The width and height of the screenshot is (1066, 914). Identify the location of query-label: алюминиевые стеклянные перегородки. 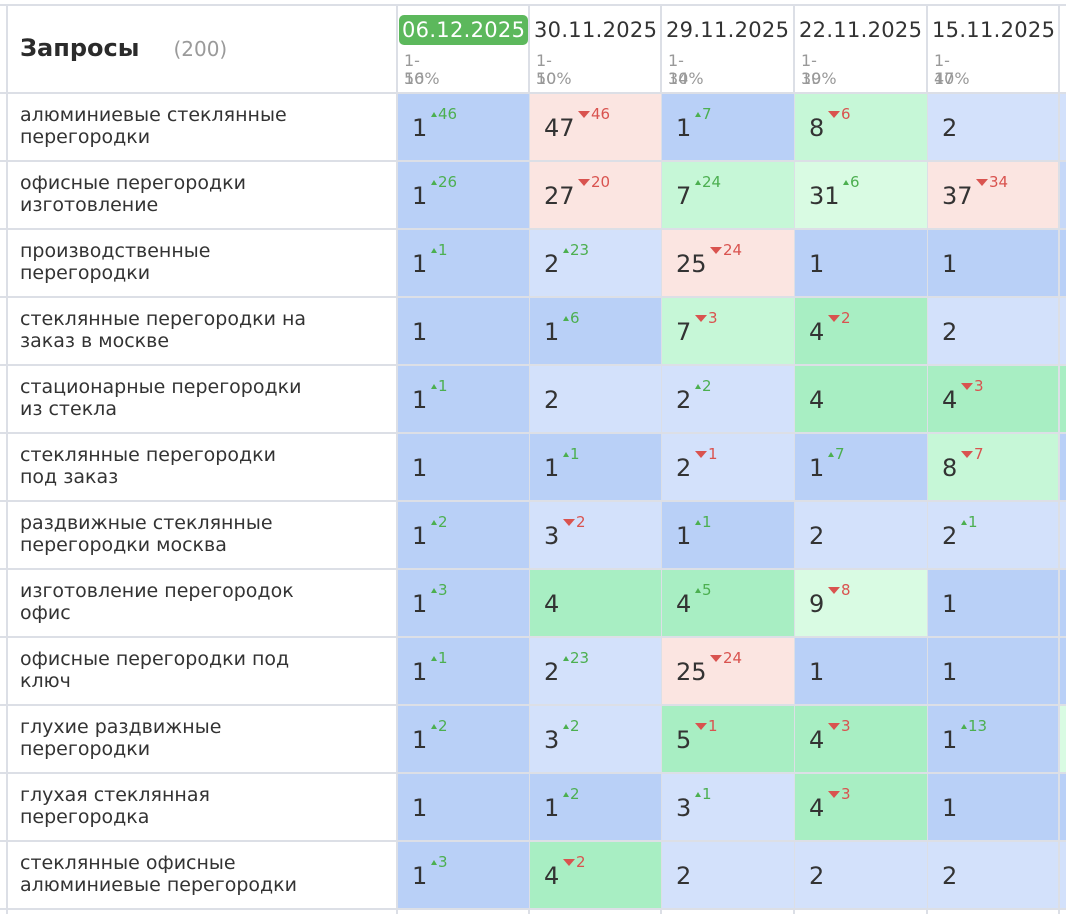
(200, 126).